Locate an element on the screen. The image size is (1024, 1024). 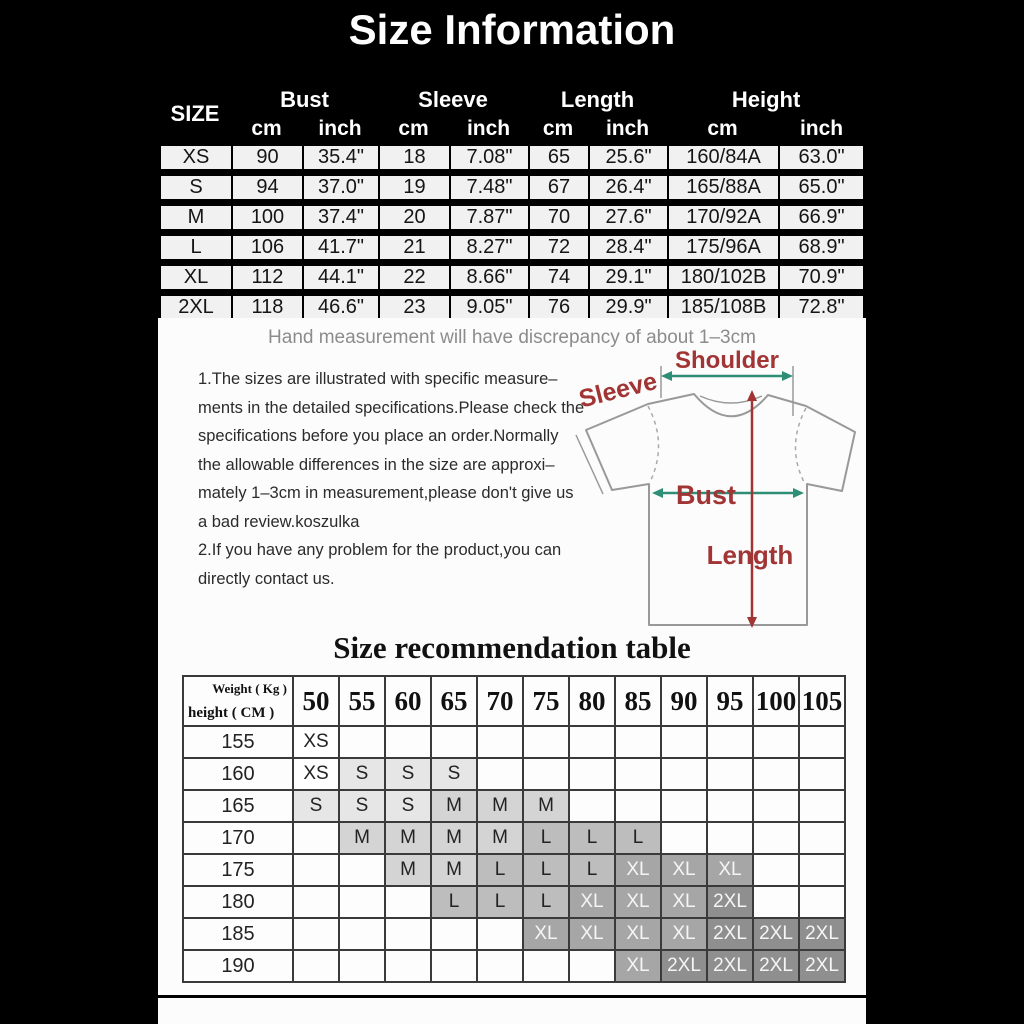
size-table-cell: 90 is located at coordinates (266, 157).